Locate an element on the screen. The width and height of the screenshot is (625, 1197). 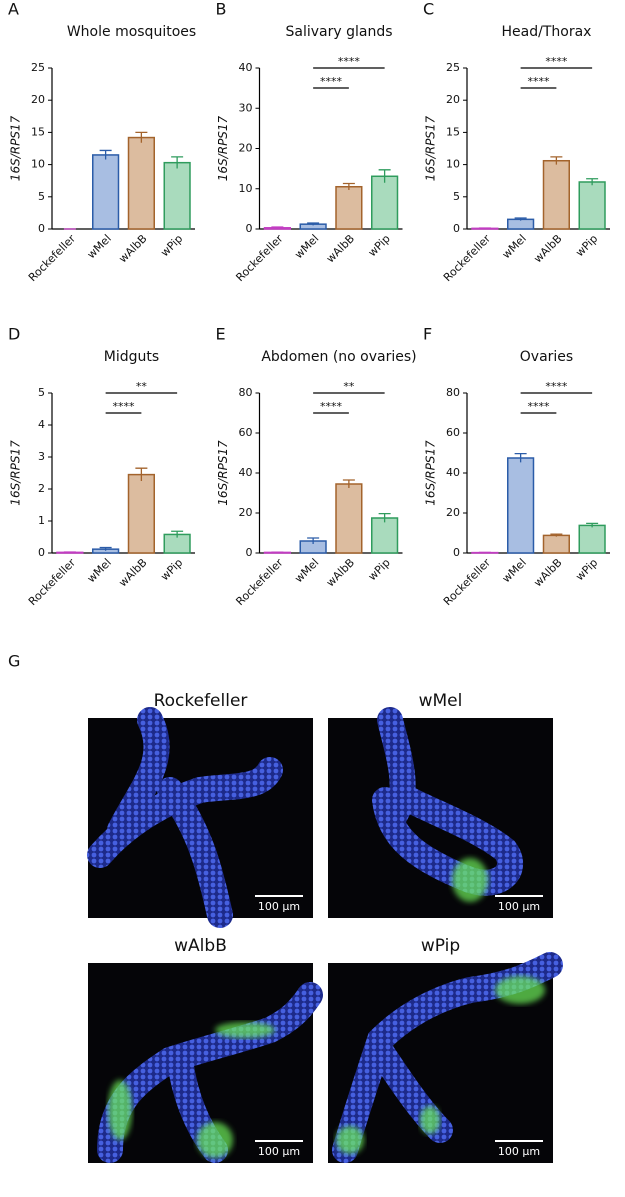
panel-label: G is located at coordinates (14, 661).